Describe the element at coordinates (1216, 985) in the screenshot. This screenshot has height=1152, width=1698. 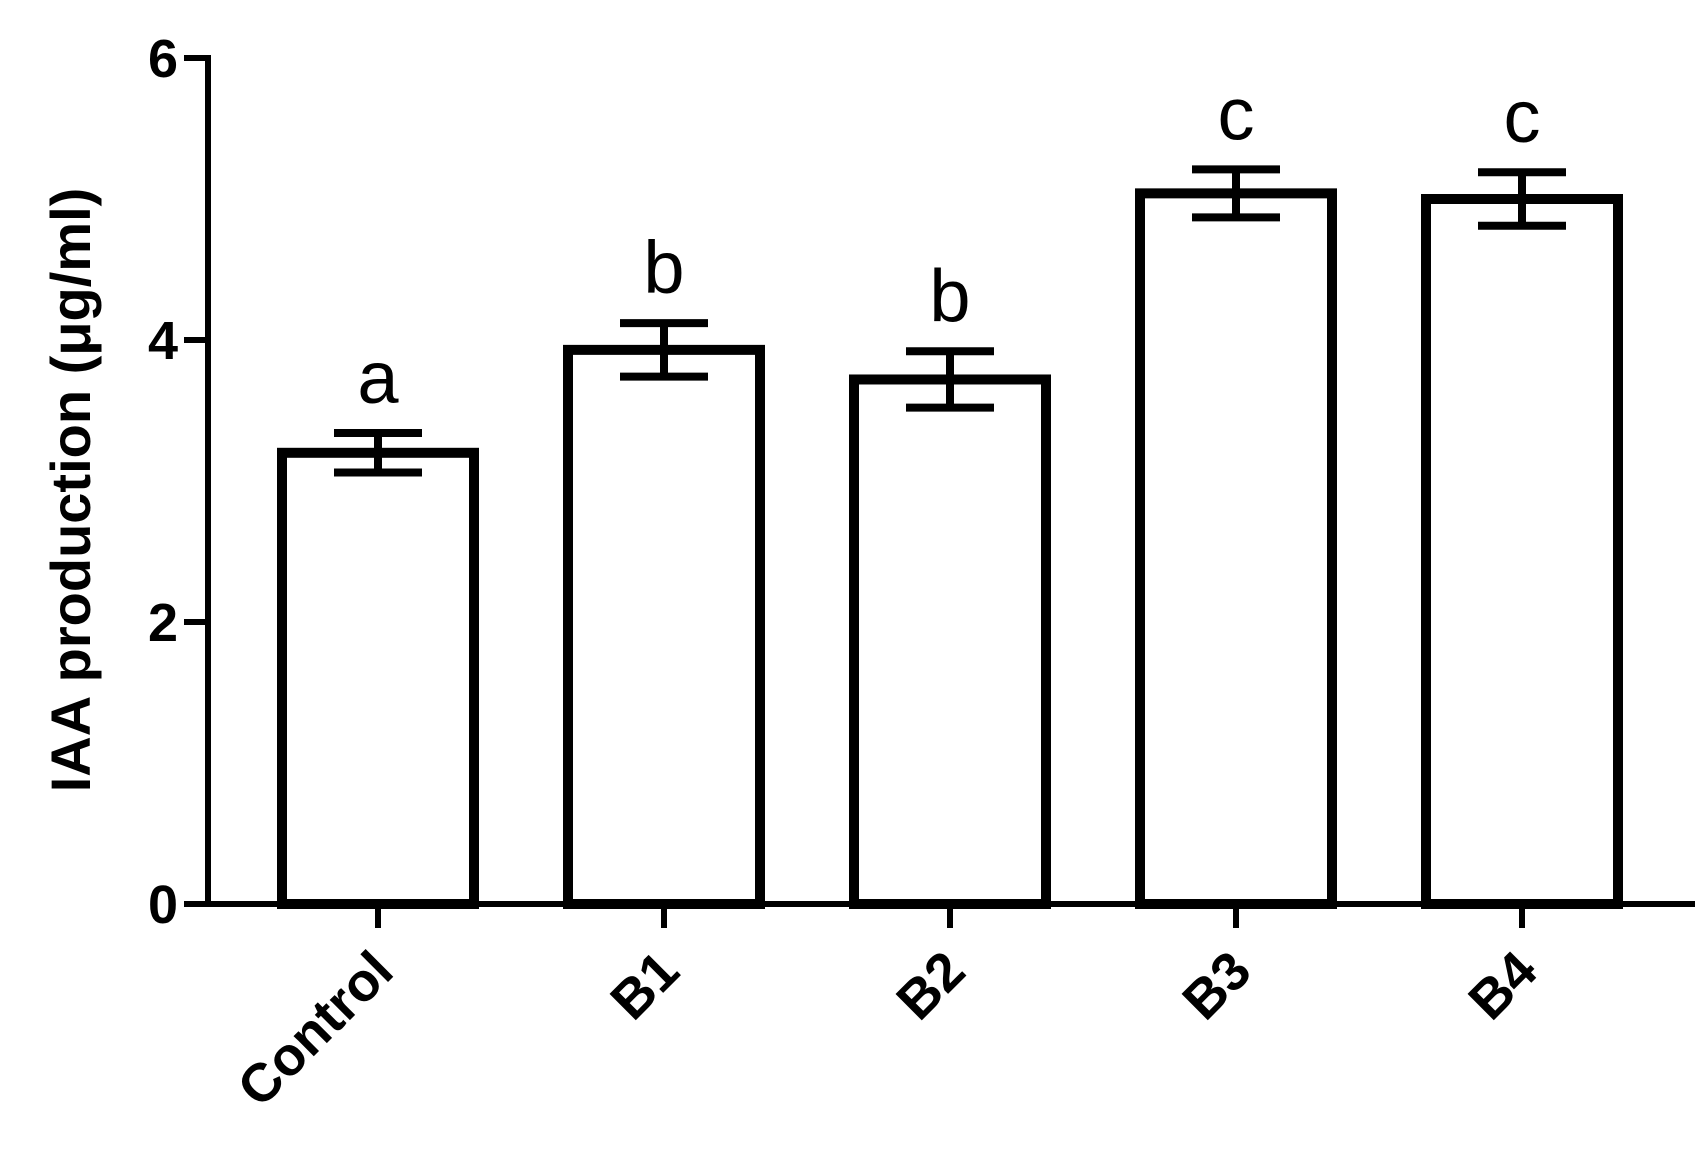
I see `x-category-label: B3` at that location.